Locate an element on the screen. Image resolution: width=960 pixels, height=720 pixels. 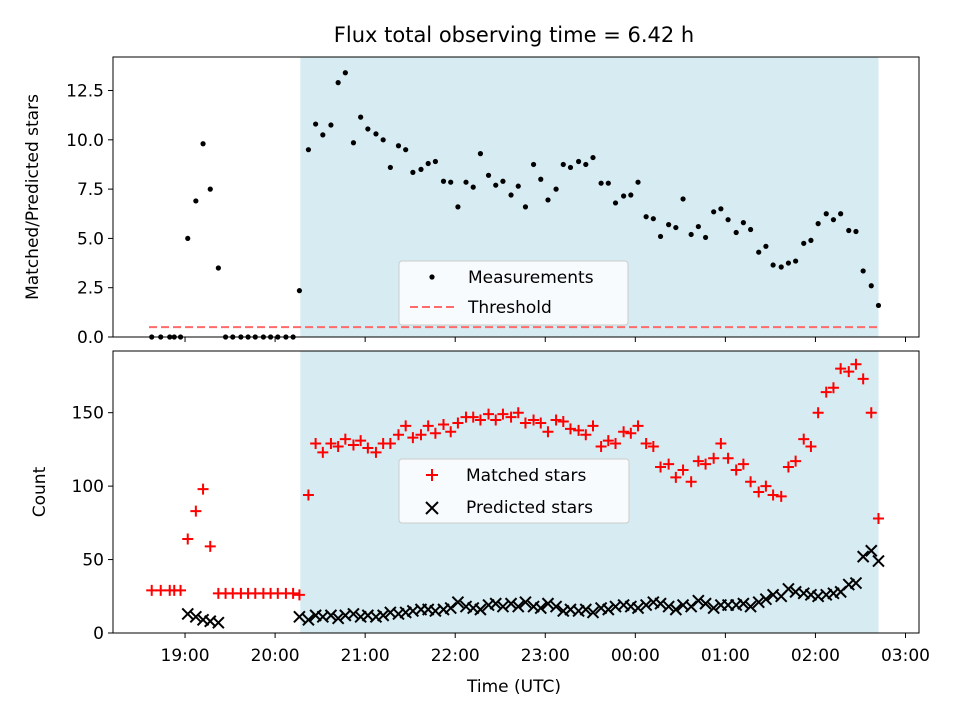
legend-measurements-label: Measurements is located at coordinates (531, 278).